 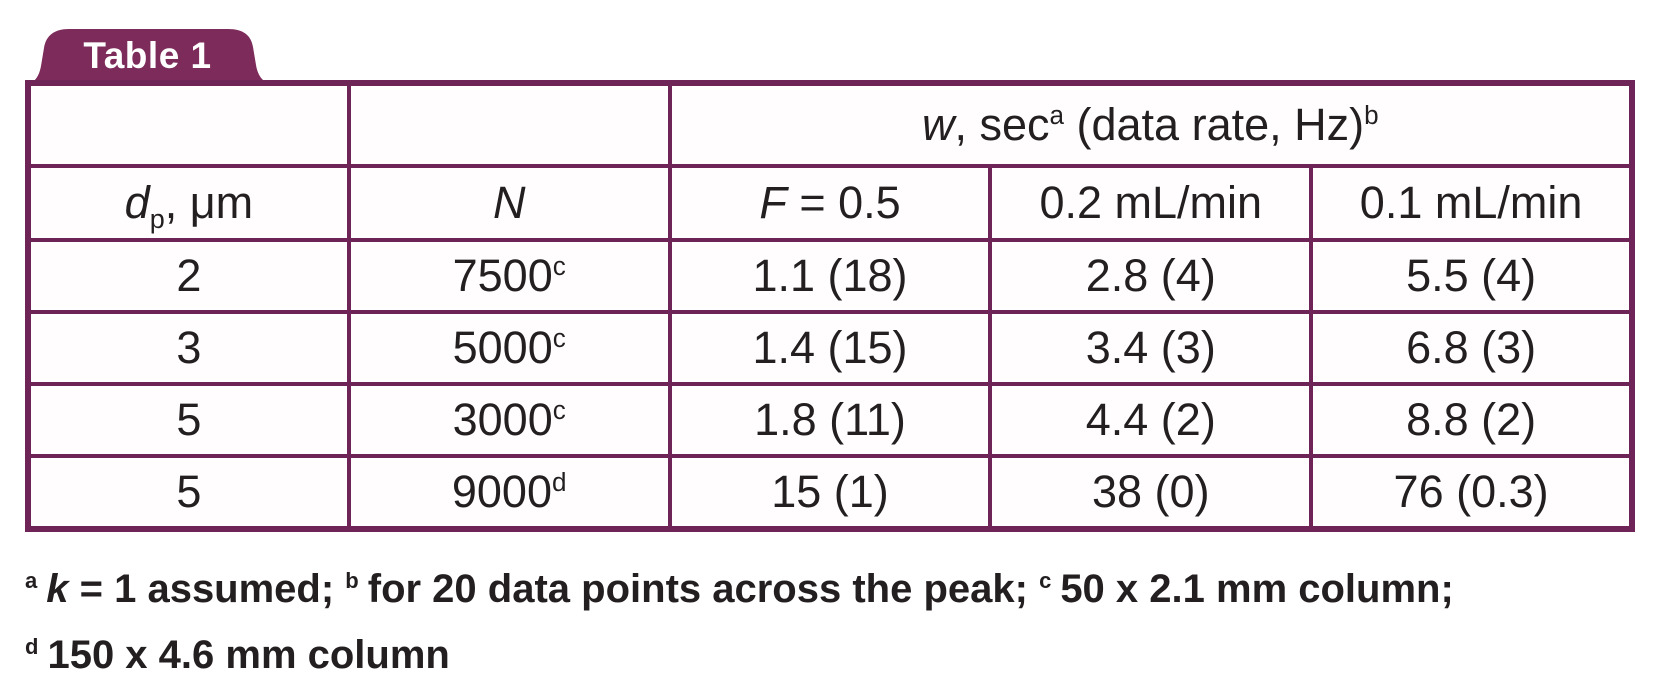 I want to click on col-header-f05: F = 0.5, so click(x=830, y=203).